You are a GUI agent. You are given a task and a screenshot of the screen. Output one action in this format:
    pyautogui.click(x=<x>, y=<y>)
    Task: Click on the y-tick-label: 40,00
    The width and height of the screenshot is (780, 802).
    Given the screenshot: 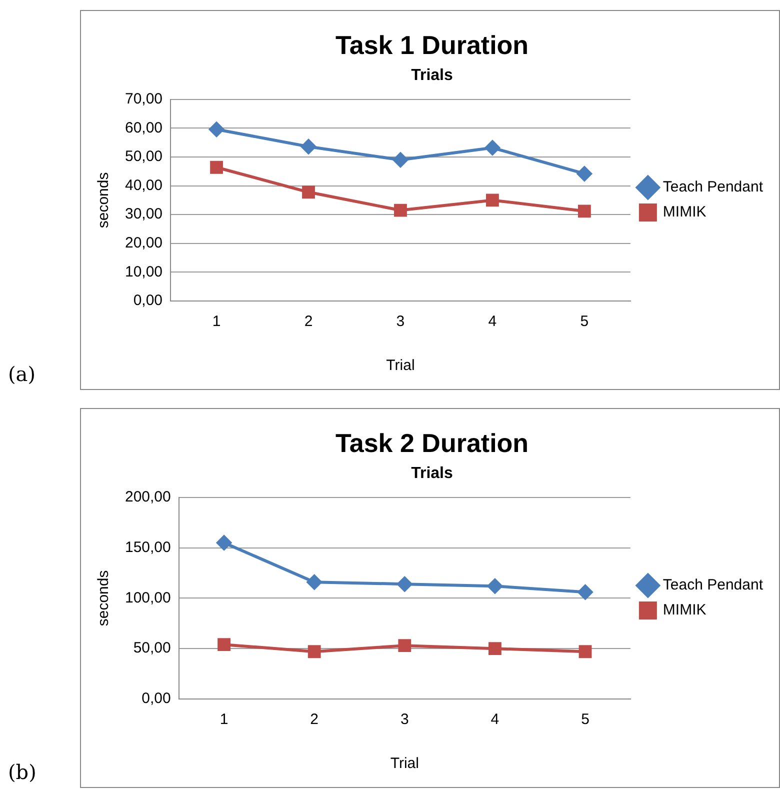 What is the action you would take?
    pyautogui.click(x=143, y=185)
    